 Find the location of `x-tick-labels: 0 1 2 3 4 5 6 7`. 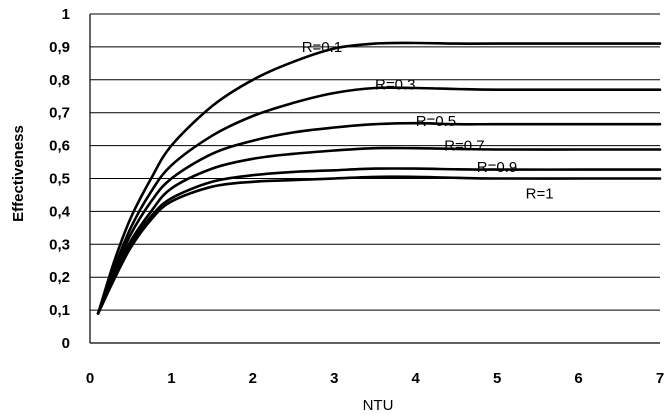

x-tick-labels: 0 1 2 3 4 5 6 7 is located at coordinates (375, 378).